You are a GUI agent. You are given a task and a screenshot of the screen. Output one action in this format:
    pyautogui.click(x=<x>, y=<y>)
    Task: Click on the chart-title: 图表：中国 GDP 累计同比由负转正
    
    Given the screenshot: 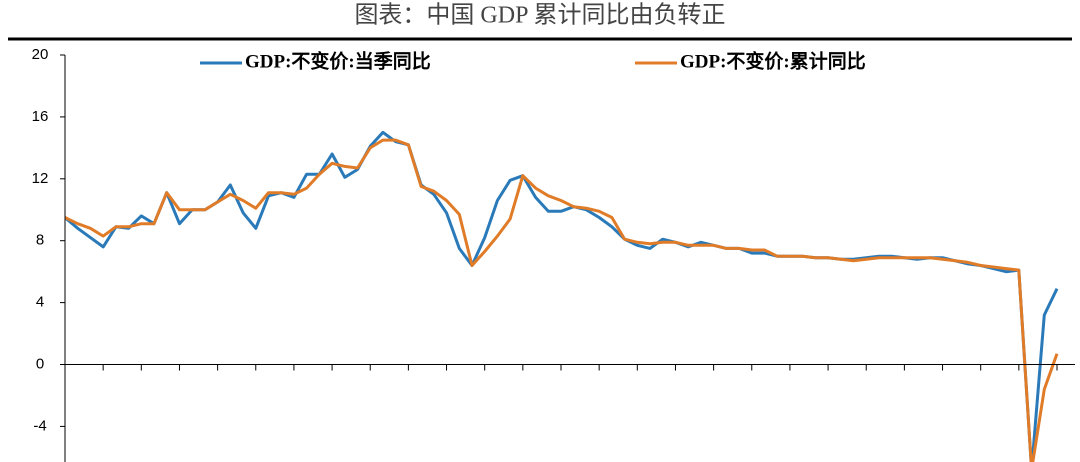 What is the action you would take?
    pyautogui.click(x=539, y=15)
    